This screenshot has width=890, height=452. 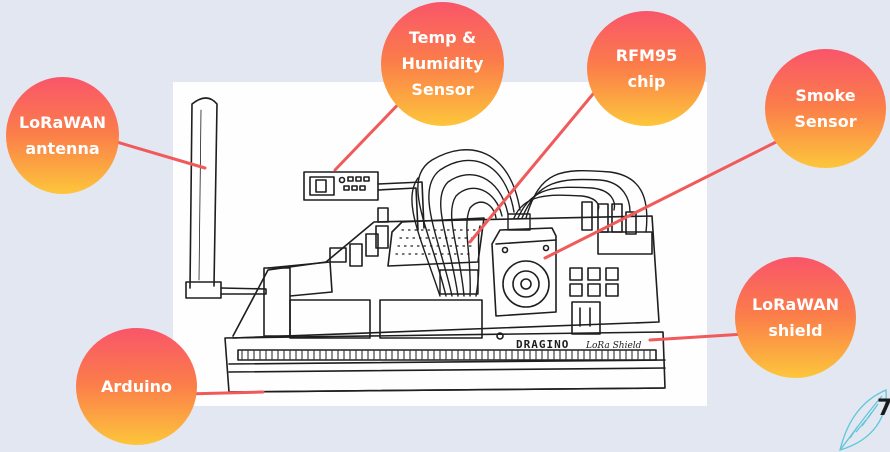 I want to click on connector-shield, so click(x=697, y=337).